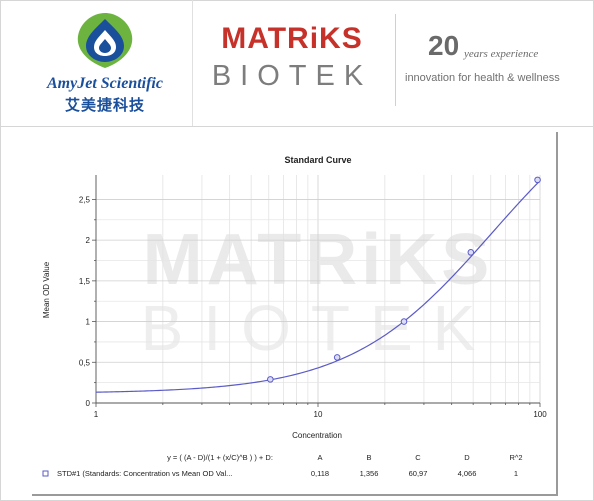 This screenshot has height=501, width=594. Describe the element at coordinates (317, 160) in the screenshot. I see `chart-title: Standard Curve` at that location.